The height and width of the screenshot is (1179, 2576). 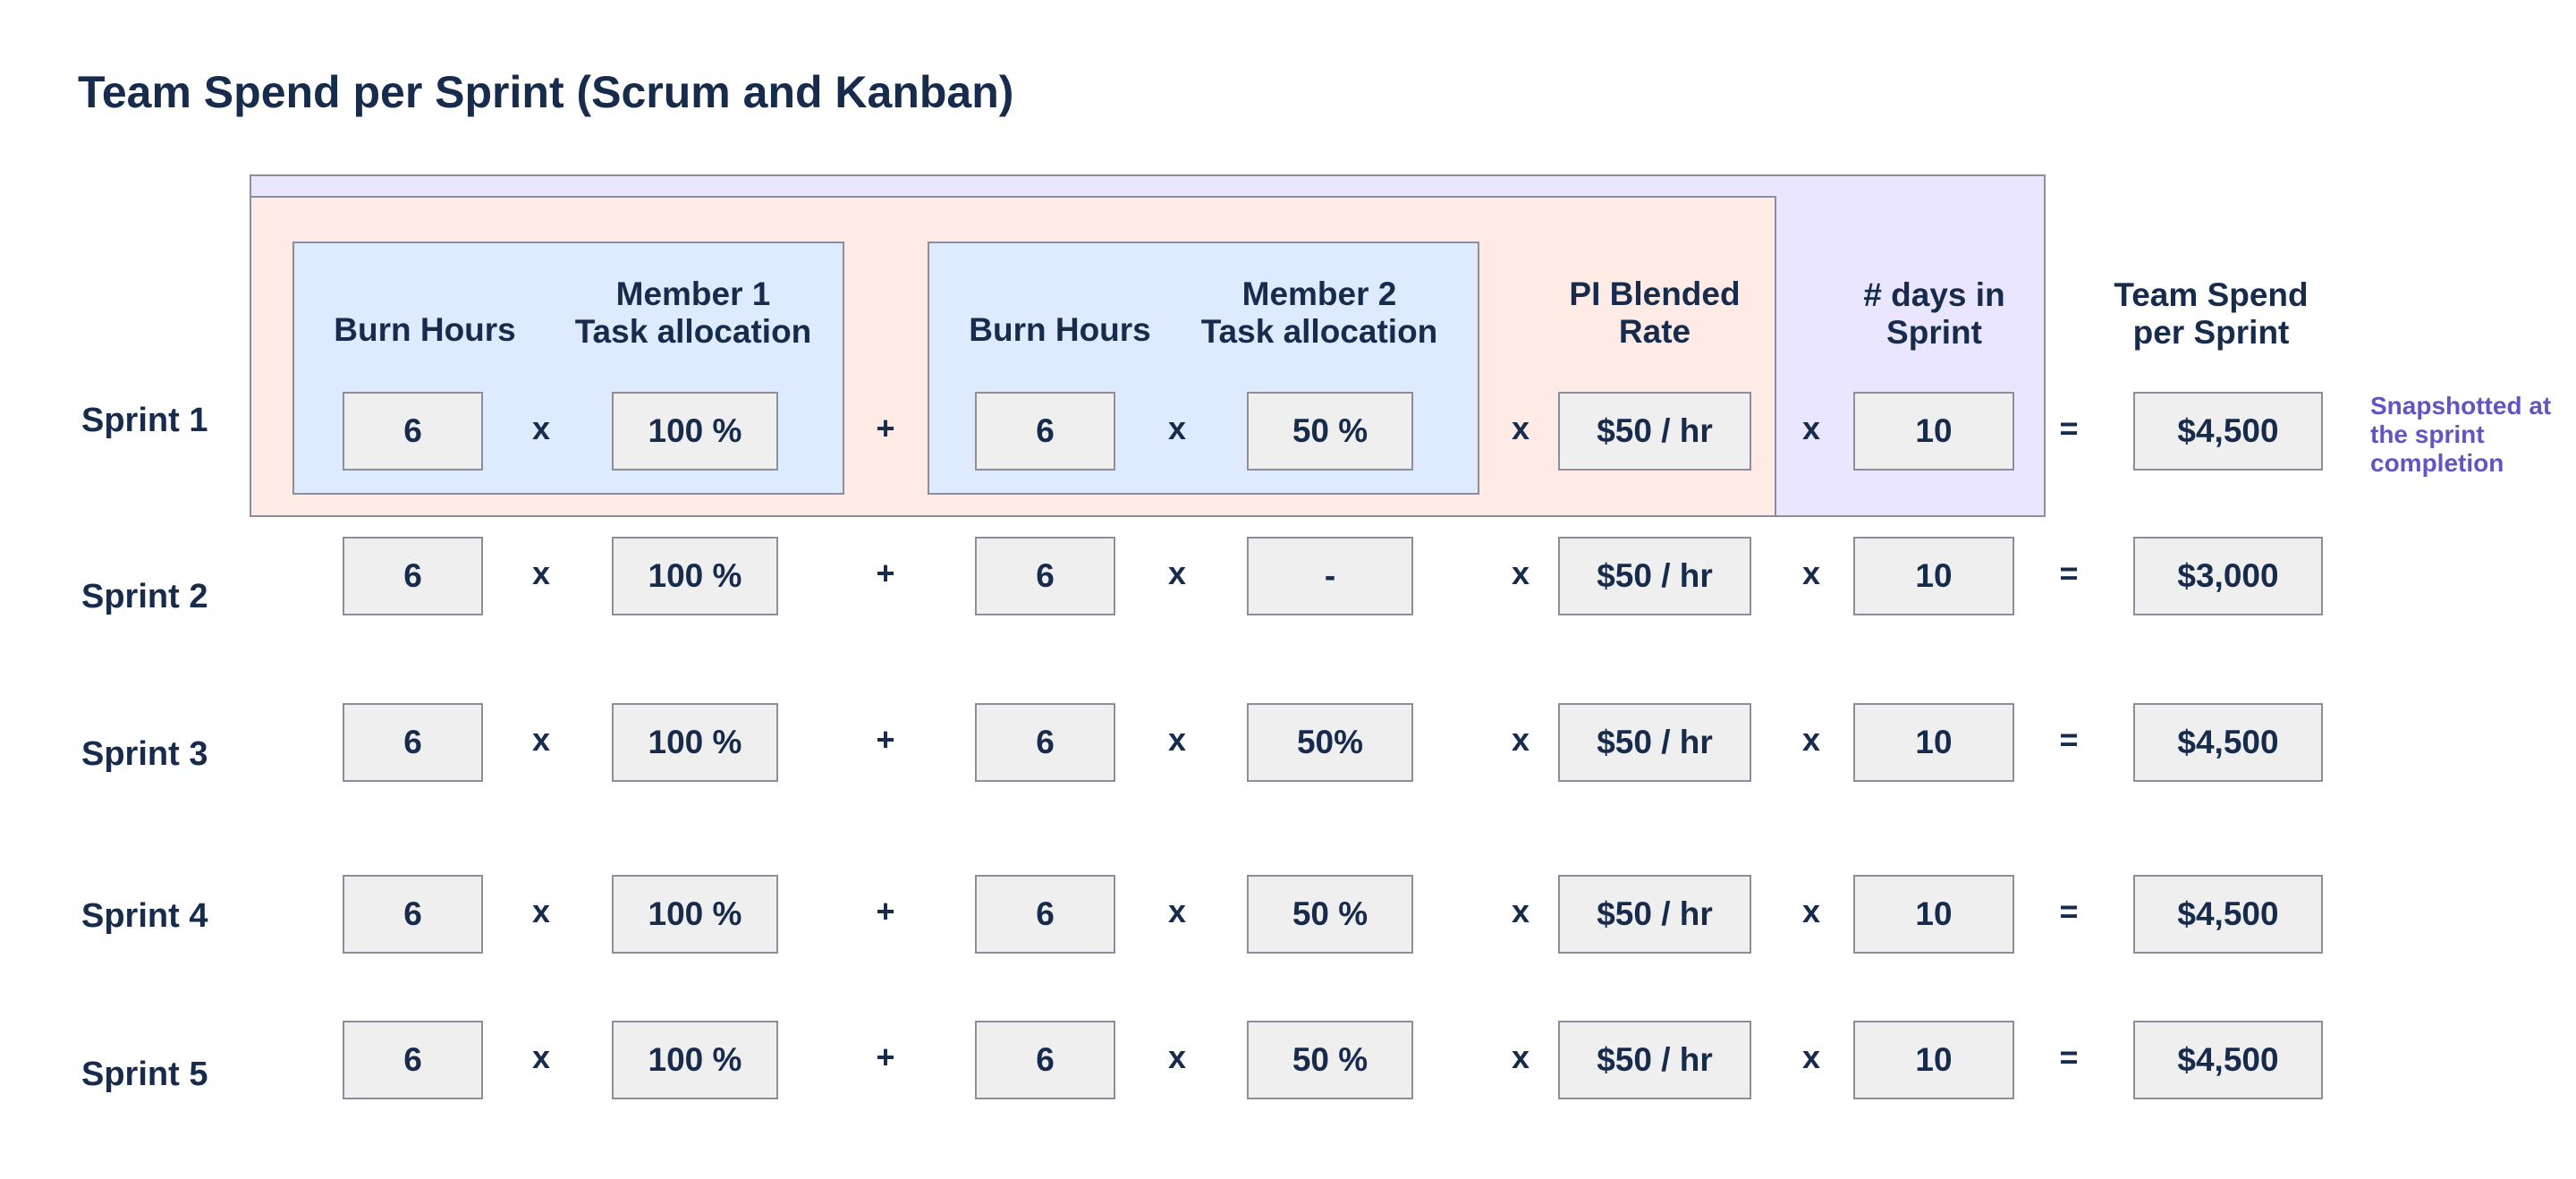 What do you see at coordinates (693, 313) in the screenshot?
I see `header-member1-task-allocation: Member 1 Task allocation` at bounding box center [693, 313].